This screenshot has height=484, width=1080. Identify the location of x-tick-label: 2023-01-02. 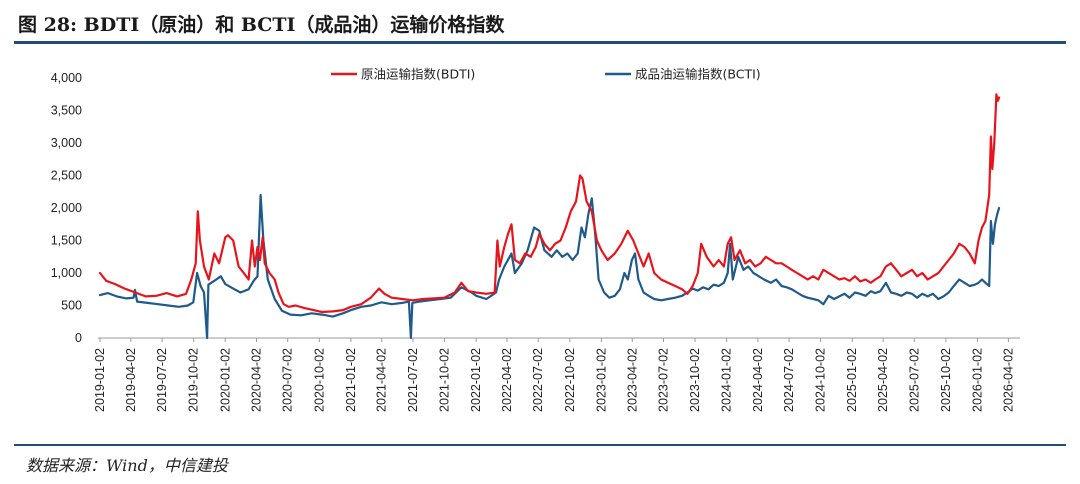
(601, 380).